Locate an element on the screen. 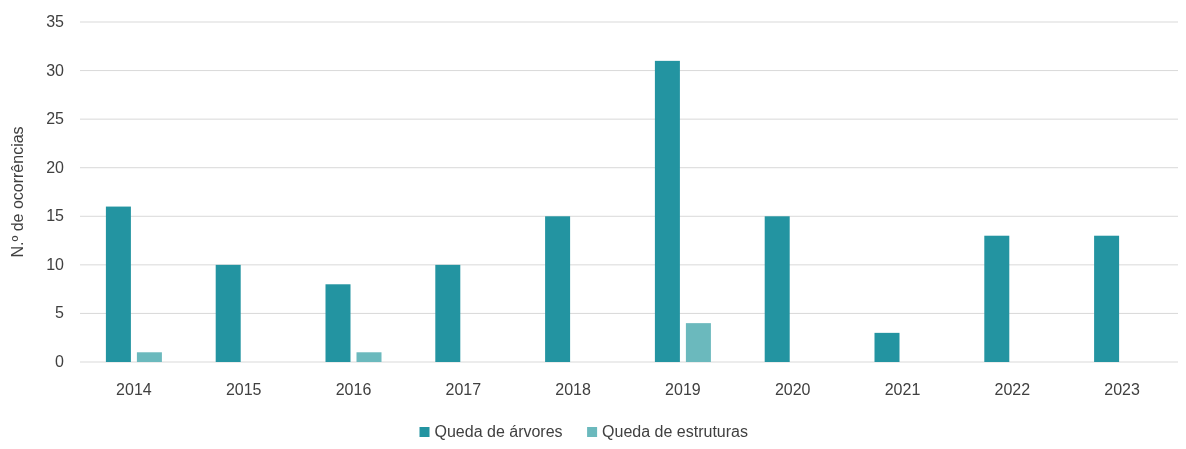  x-tick-label: 2023 is located at coordinates (1122, 389).